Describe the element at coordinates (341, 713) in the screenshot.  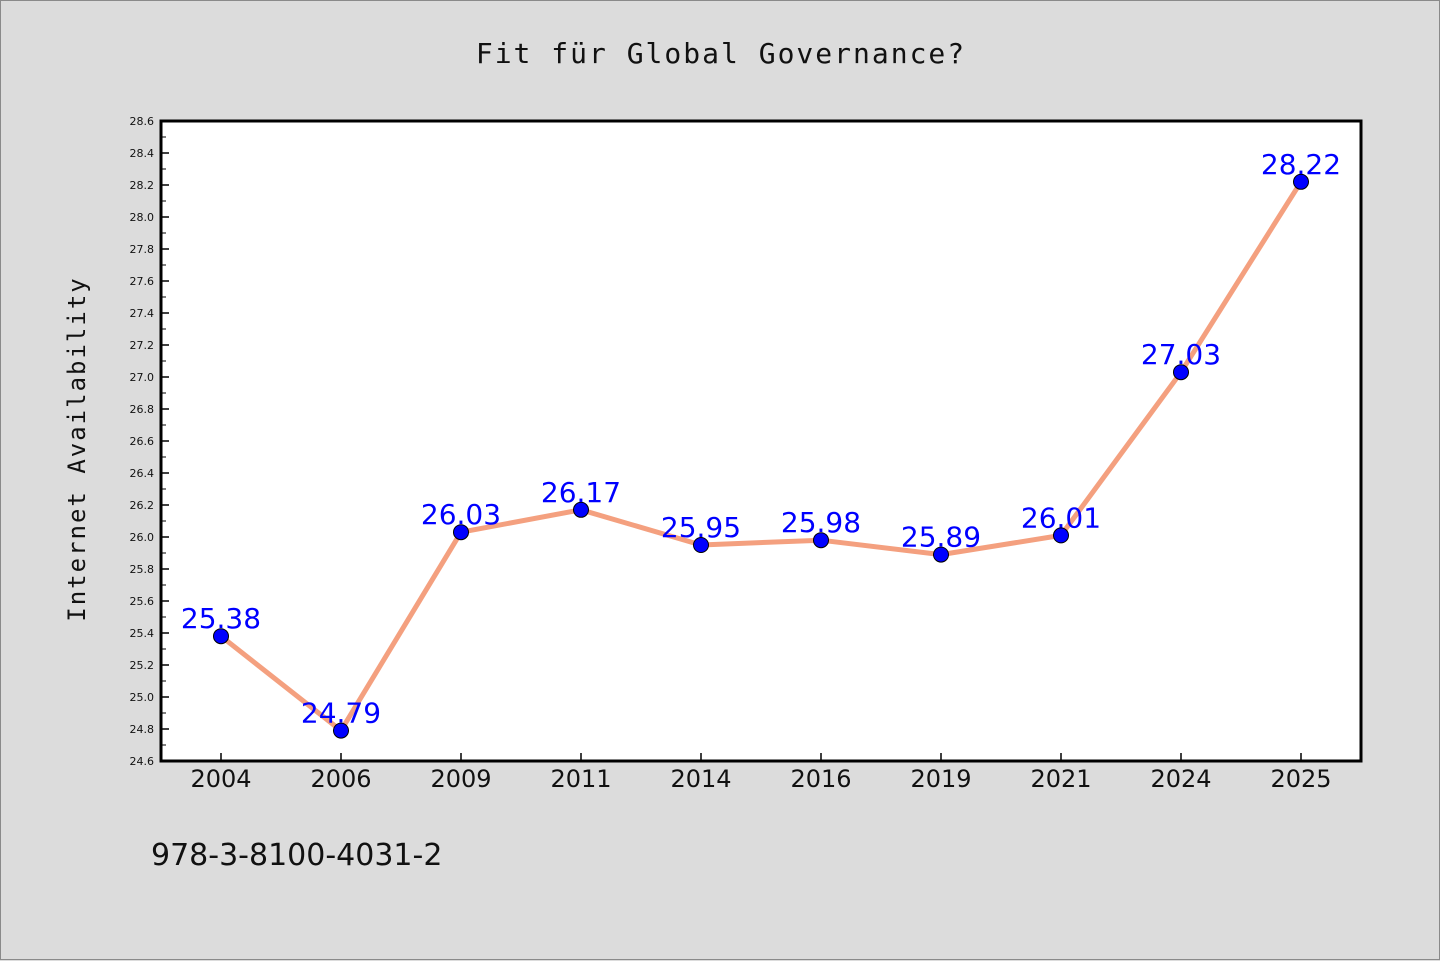
I see `data-label: 24.79` at that location.